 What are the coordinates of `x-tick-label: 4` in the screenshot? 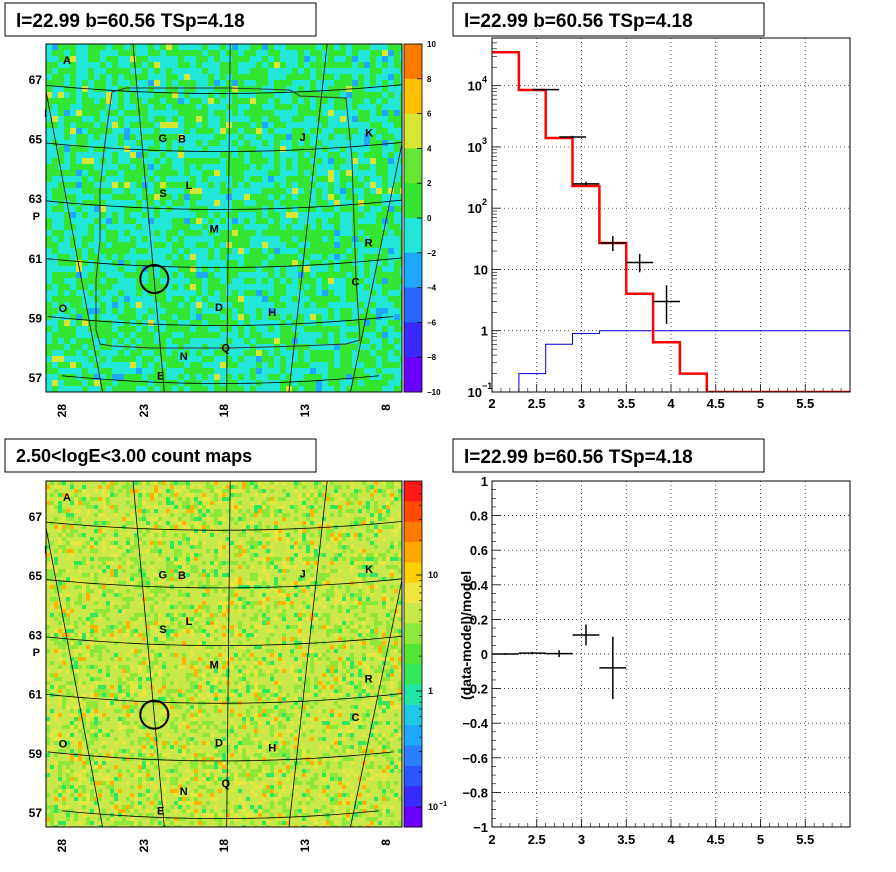 It's located at (671, 403).